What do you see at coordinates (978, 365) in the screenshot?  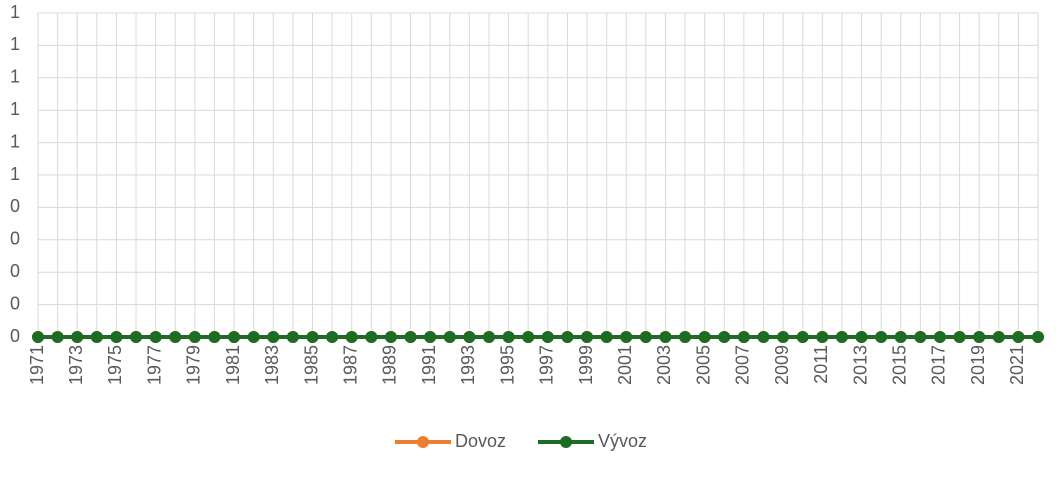 I see `x-tick-label: 2019` at bounding box center [978, 365].